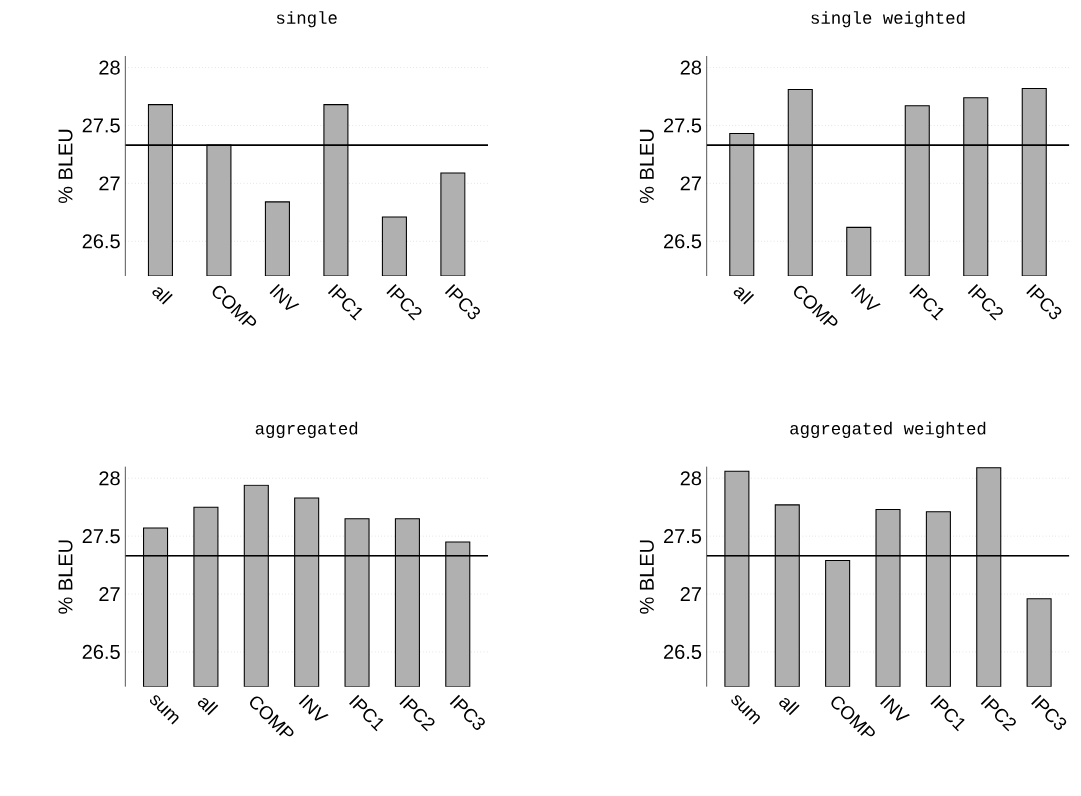 Image resolution: width=1081 pixels, height=796 pixels. What do you see at coordinates (306, 19) in the screenshot?
I see `chart-title: single` at bounding box center [306, 19].